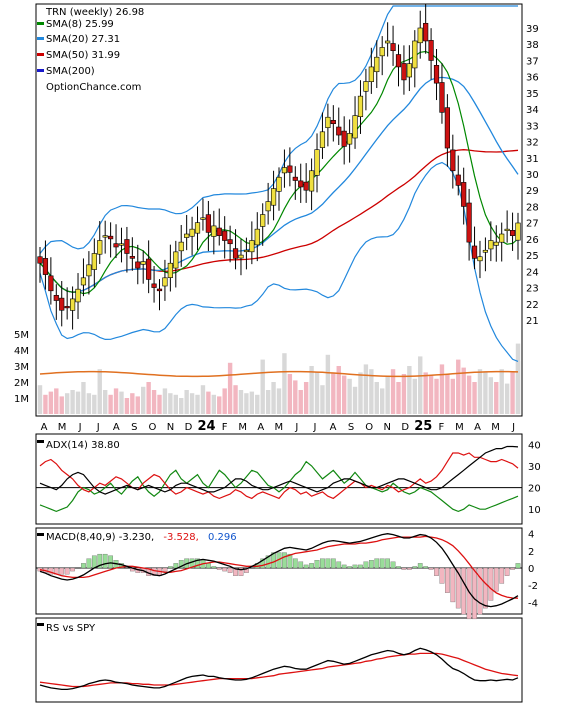 This screenshot has height=710, width=566. Describe the element at coordinates (532, 207) in the screenshot. I see `price-tick-label: 28` at that location.